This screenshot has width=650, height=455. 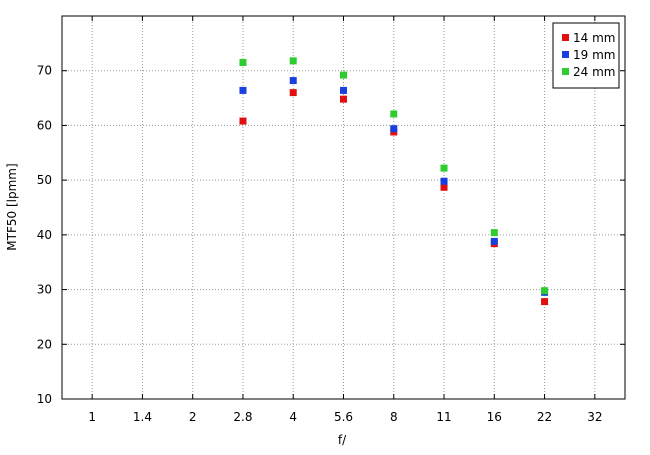 I want to click on x-tick-label: 4, so click(x=293, y=417).